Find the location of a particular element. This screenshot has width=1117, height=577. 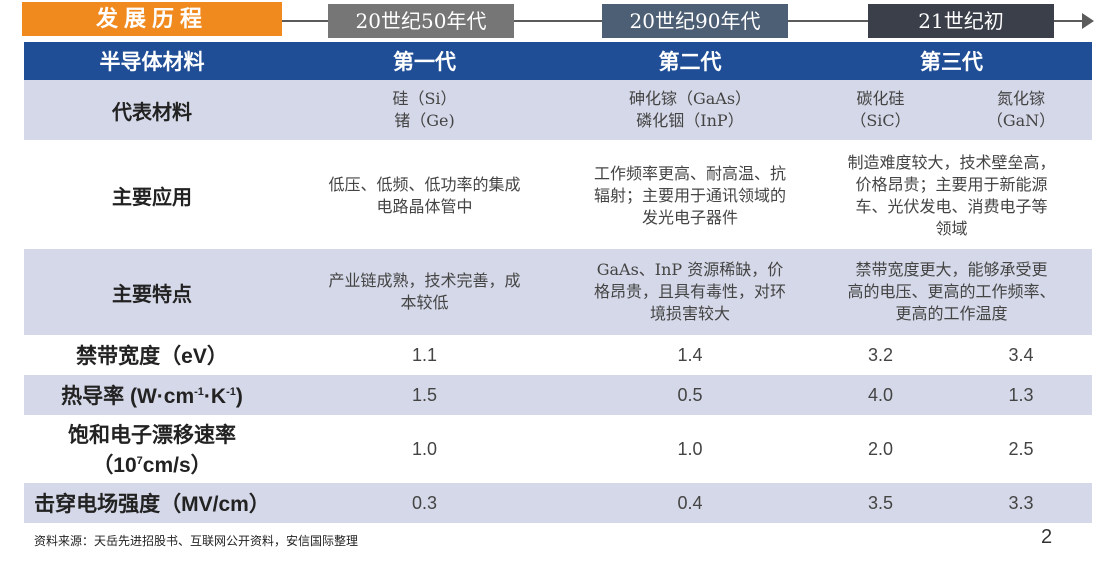

row-label-materials: 代表材料 is located at coordinates (152, 111).